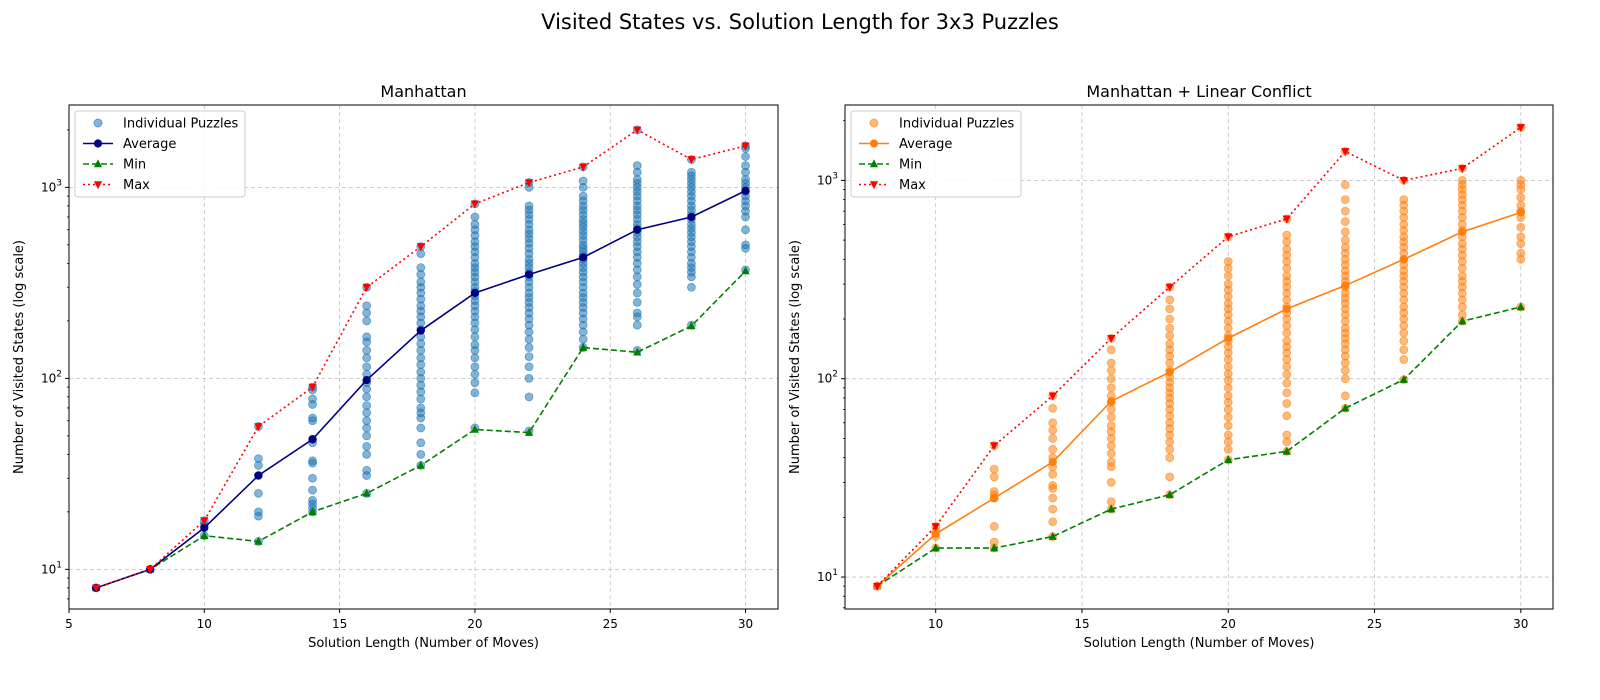  Describe the element at coordinates (181, 124) in the screenshot. I see `legend-label: Individual Puzzles` at that location.